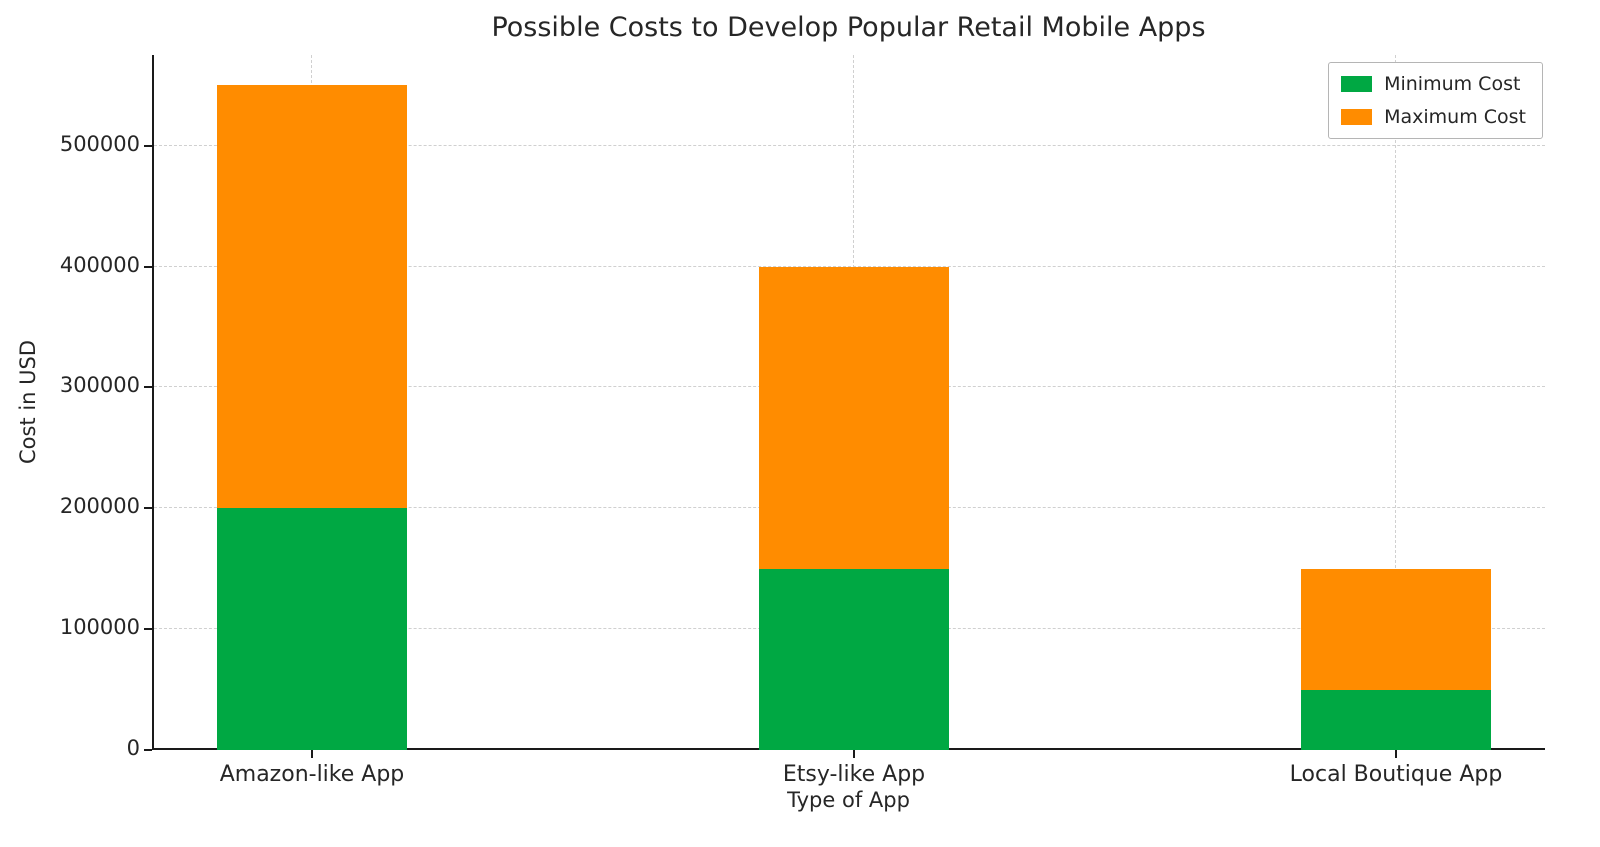 The image size is (1600, 847). Describe the element at coordinates (848, 800) in the screenshot. I see `x-axis-label: Type of App` at that location.